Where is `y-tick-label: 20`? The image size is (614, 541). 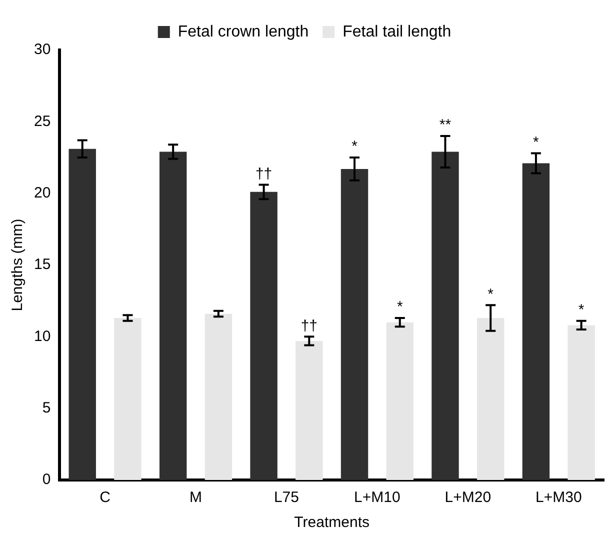
y-tick-label: 20 is located at coordinates (42, 193).